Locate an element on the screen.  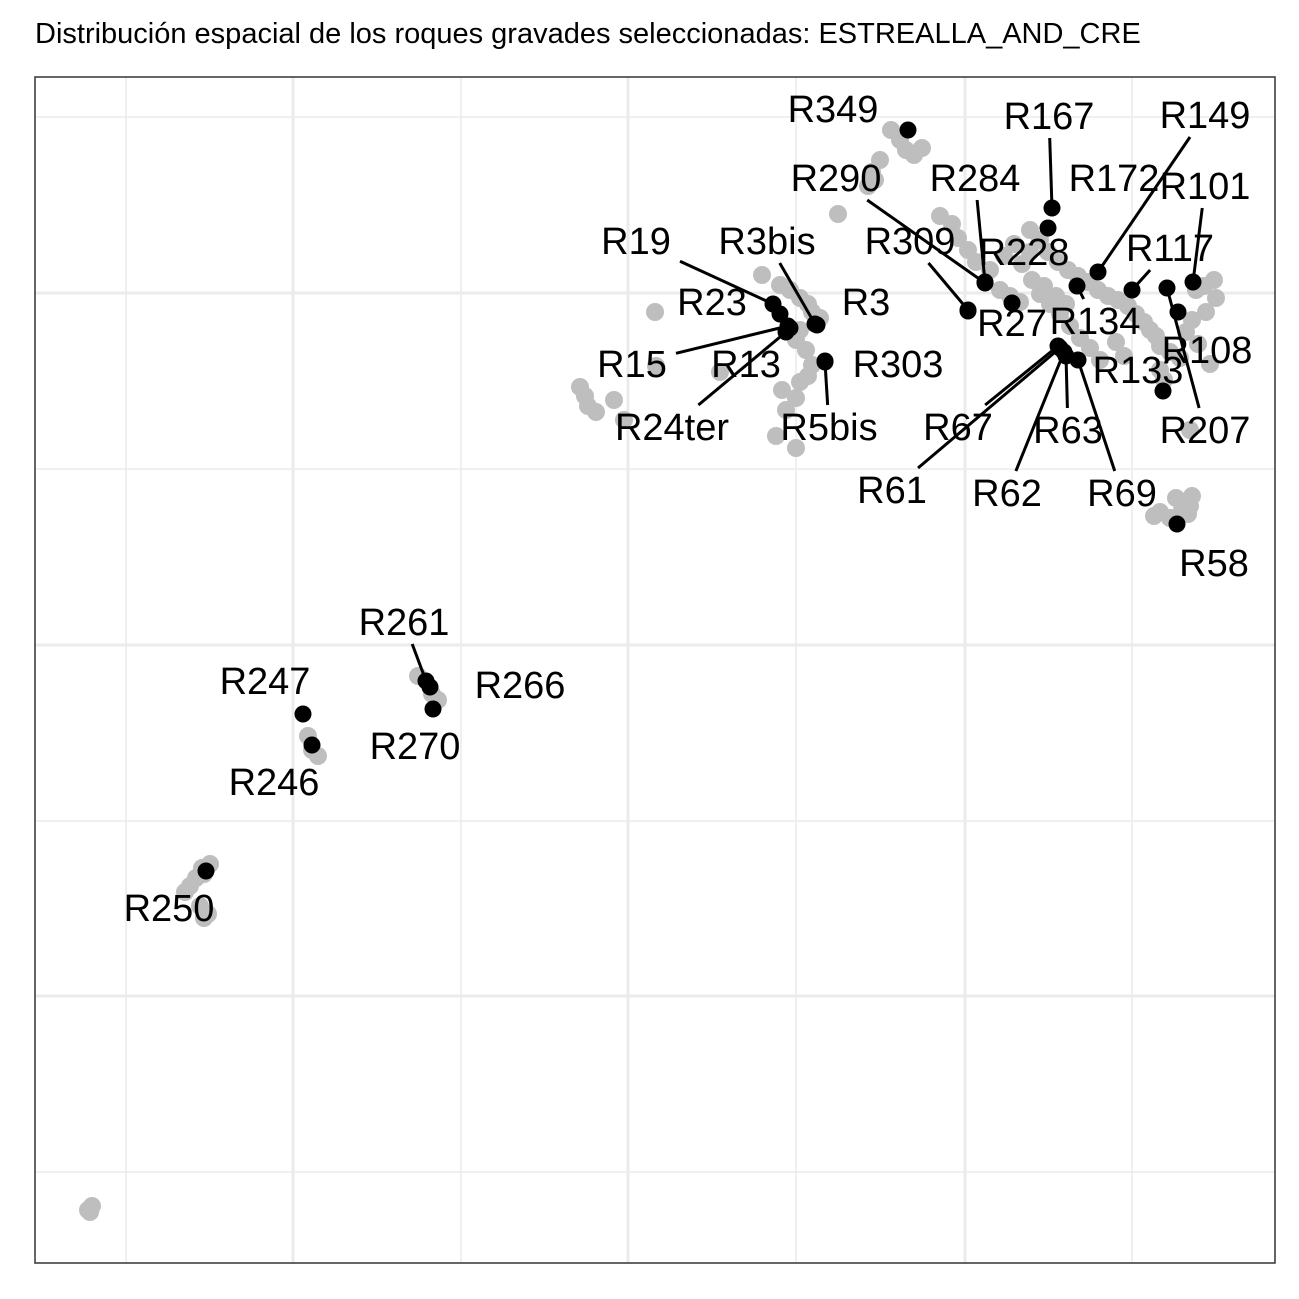
data-point-r284 is located at coordinates (985, 282).